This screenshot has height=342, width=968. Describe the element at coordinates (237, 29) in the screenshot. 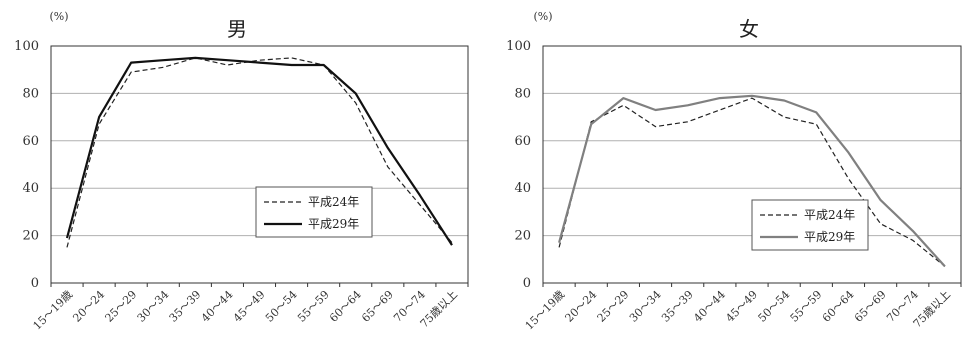

I see `chart-title: 男` at that location.